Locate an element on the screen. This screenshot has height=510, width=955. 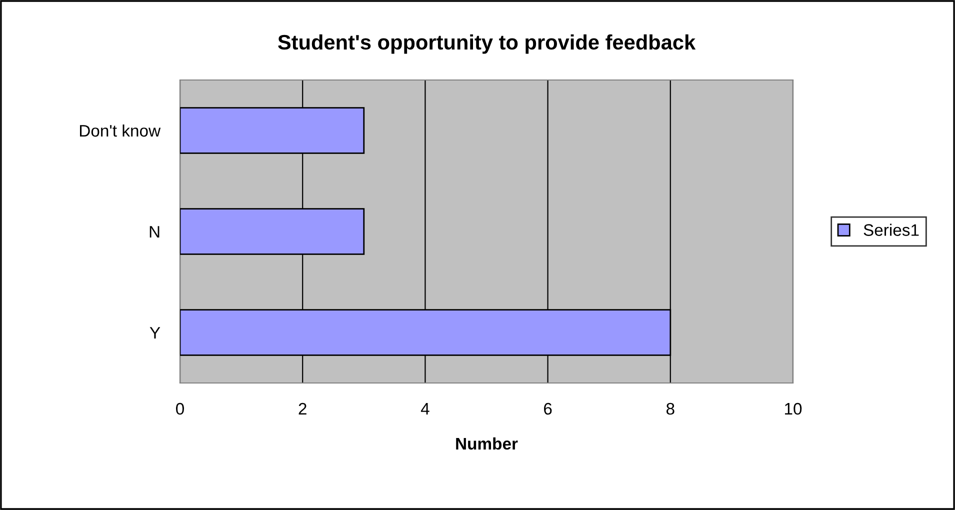
x-axis-title: Number is located at coordinates (487, 443).